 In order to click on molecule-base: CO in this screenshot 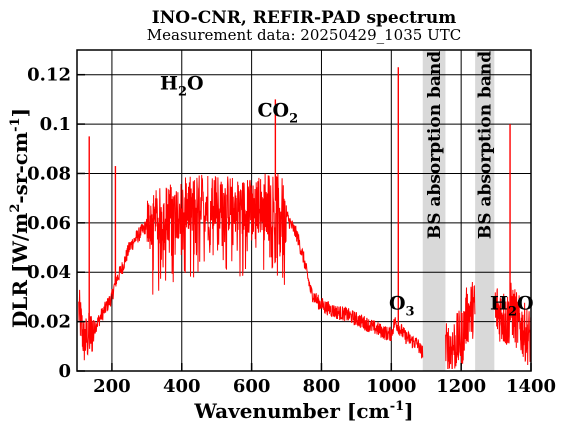, I will do `click(273, 111)`.